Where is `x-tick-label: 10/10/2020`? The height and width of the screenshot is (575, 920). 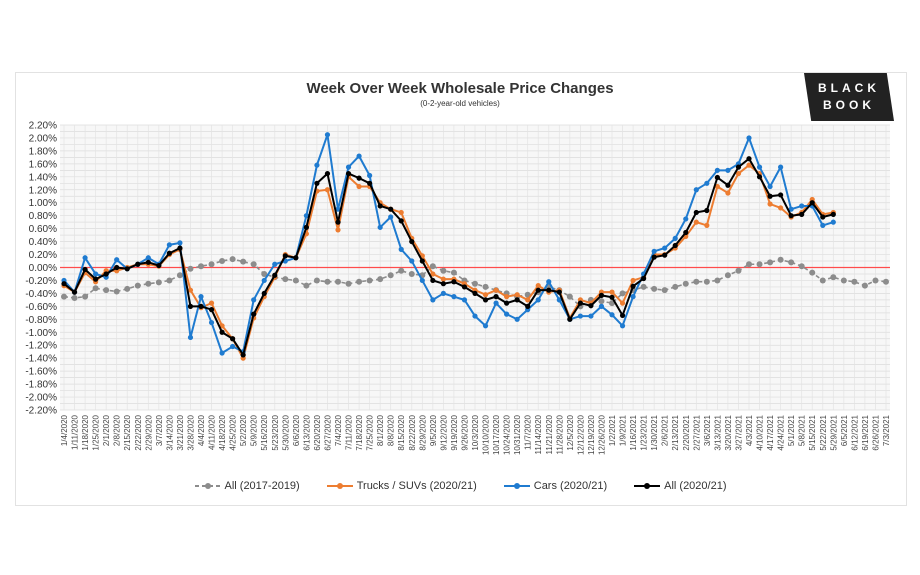 x-tick-label: 10/10/2020 is located at coordinates (486, 434).